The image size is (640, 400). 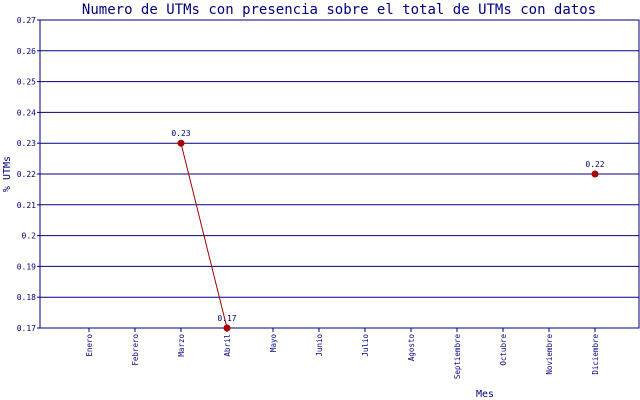 What do you see at coordinates (26, 112) in the screenshot?
I see `y-tick-label: 0.24` at bounding box center [26, 112].